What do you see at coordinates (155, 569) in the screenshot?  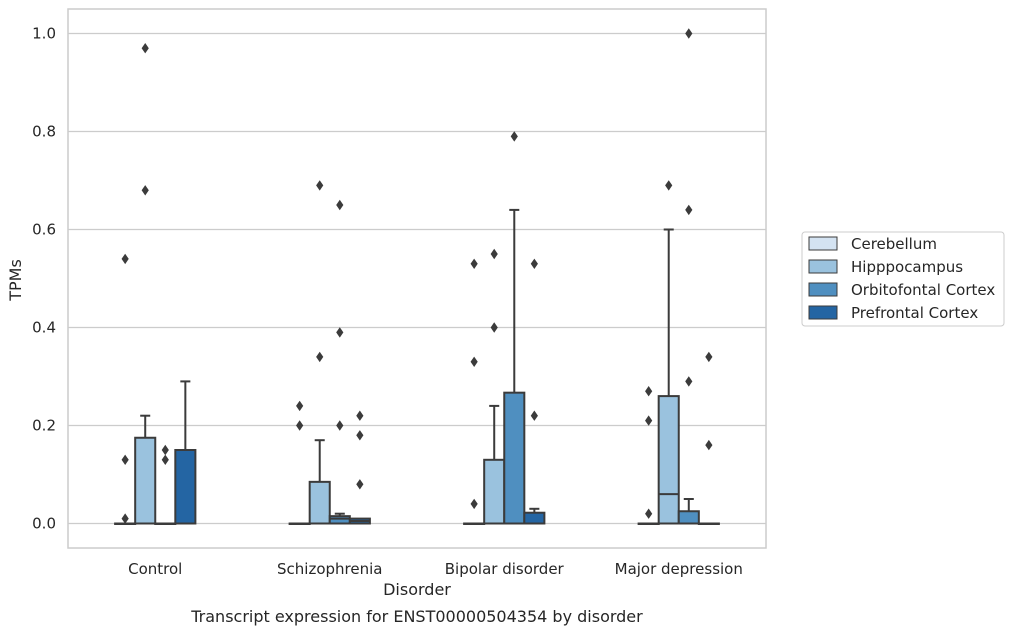 I see `x-tick-label: Control` at bounding box center [155, 569].